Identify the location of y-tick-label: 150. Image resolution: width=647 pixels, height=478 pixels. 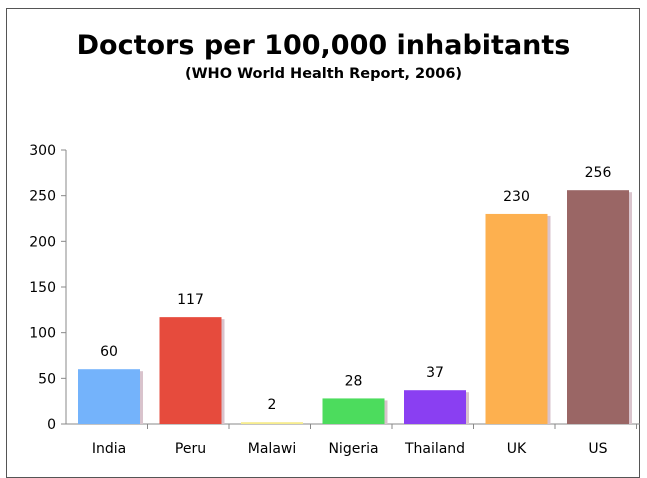
(42, 288).